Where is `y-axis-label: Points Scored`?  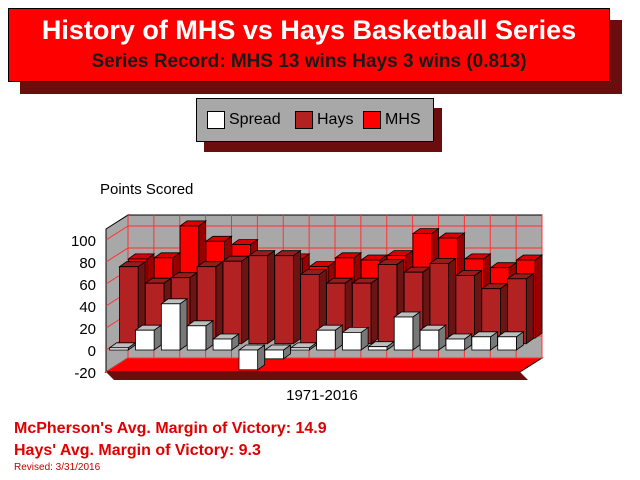 y-axis-label: Points Scored is located at coordinates (146, 189).